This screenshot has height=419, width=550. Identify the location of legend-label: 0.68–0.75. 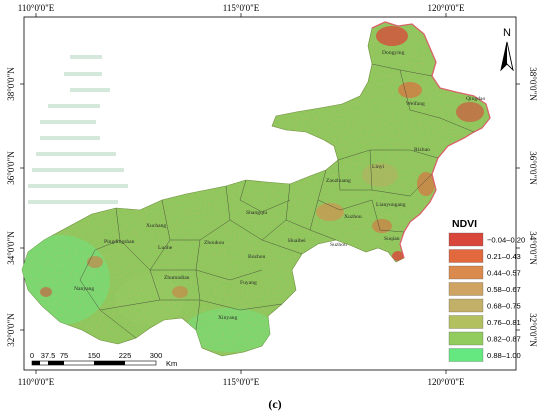
(504, 306).